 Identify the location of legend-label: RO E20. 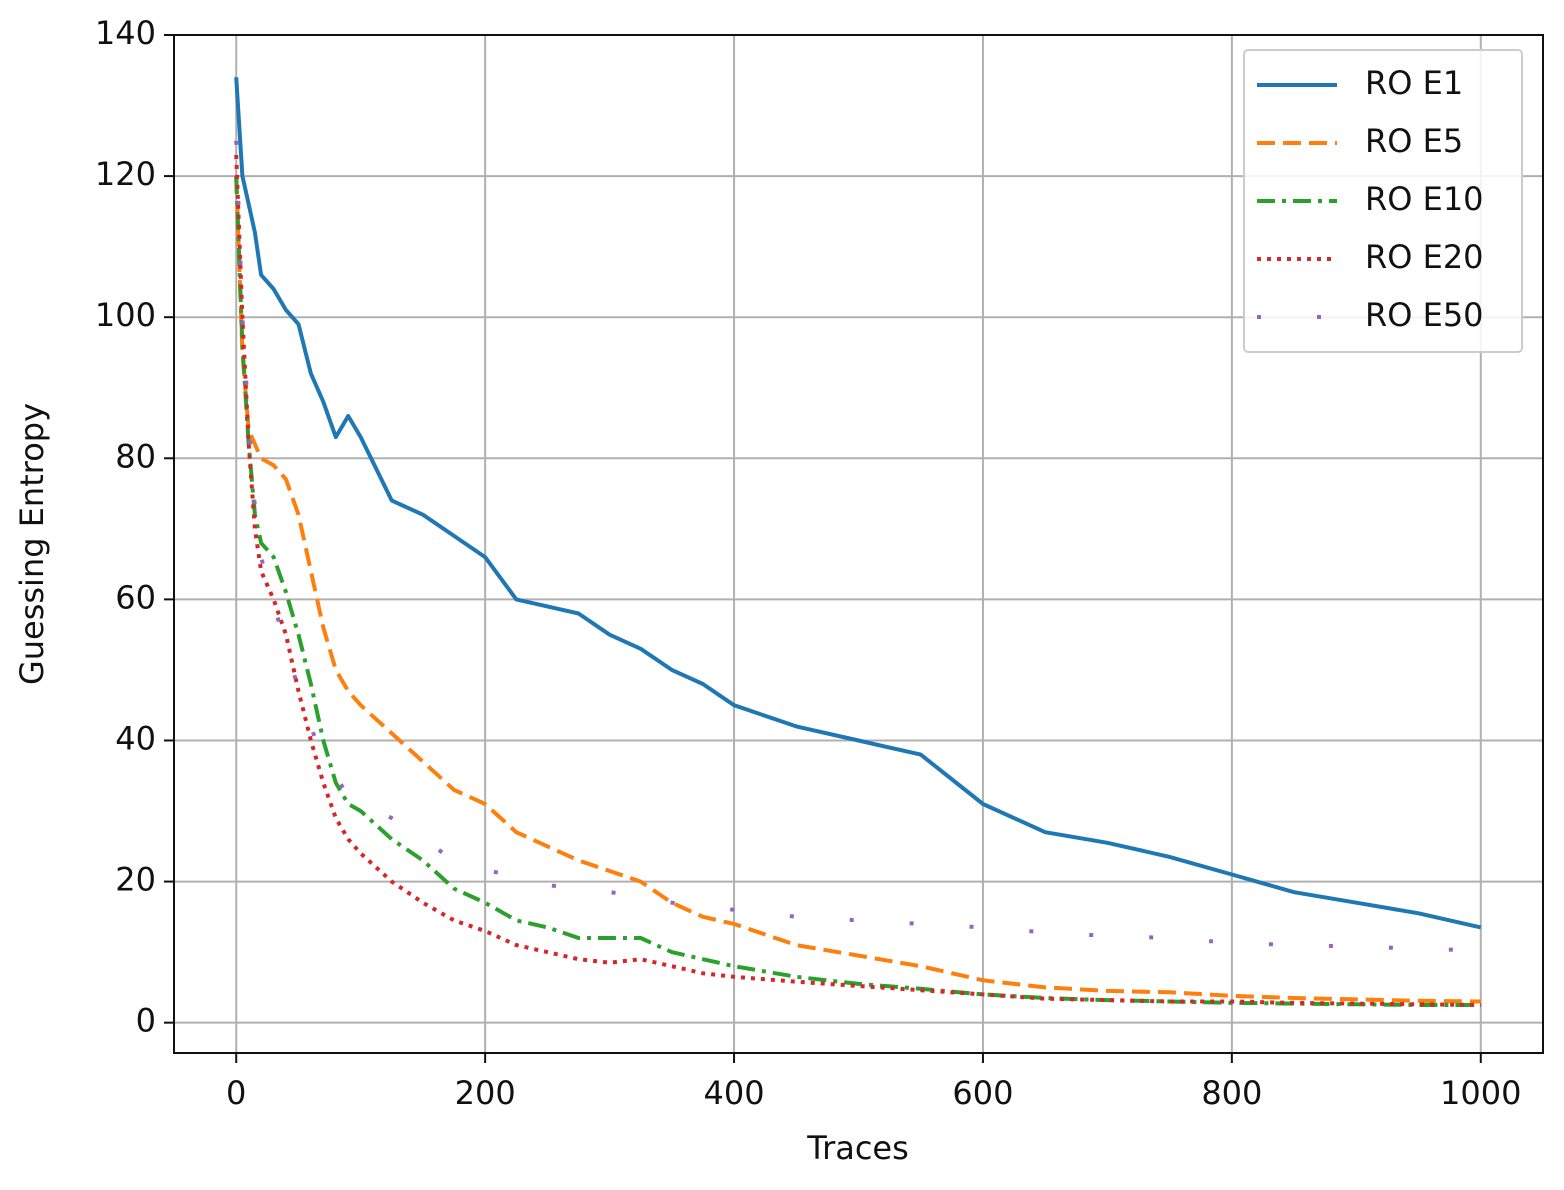
(1424, 257).